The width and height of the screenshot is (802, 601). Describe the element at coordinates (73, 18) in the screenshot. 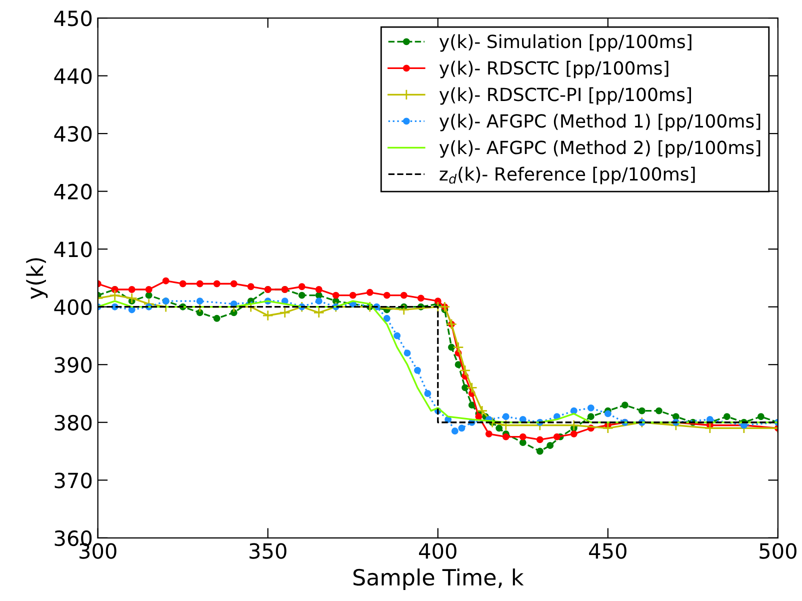

I see `y-tick-label: 450` at that location.